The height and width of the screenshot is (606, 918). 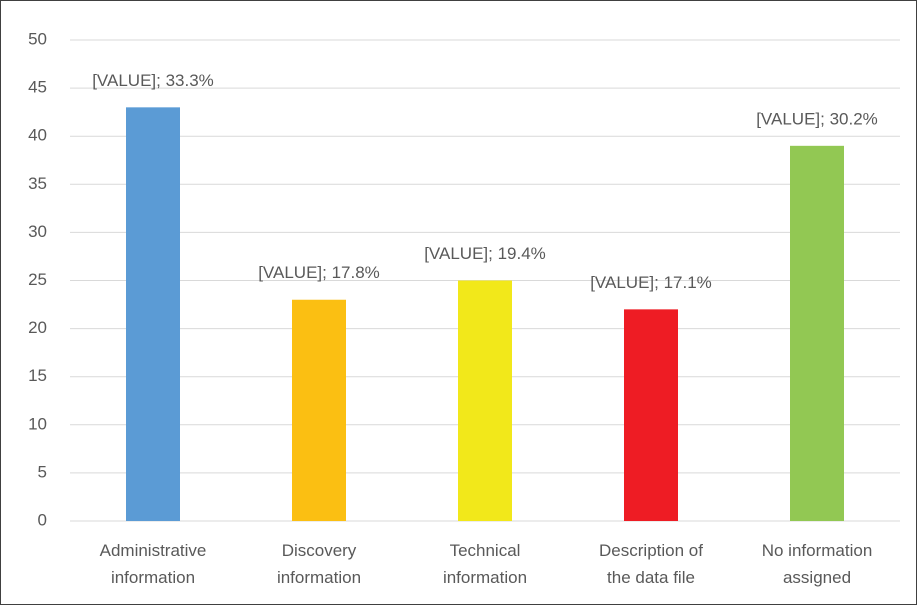 I want to click on data-label: [VALUE]; 30.2%, so click(x=817, y=118).